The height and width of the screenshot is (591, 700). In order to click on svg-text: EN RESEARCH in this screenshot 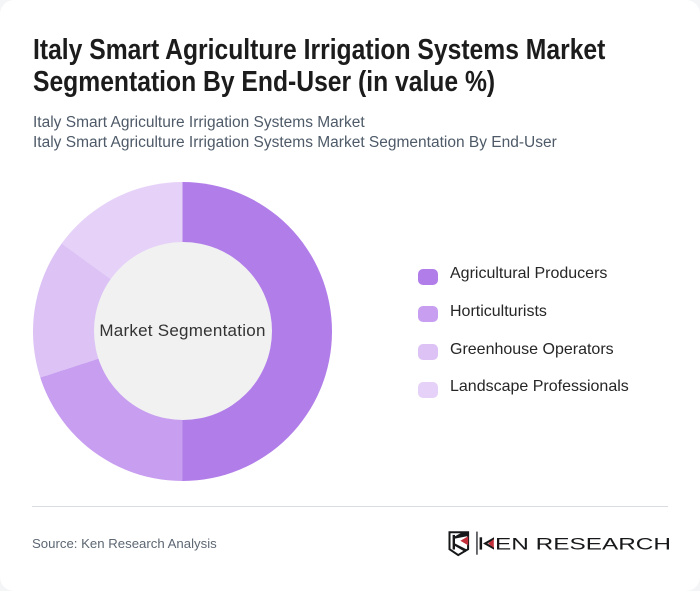, I will do `click(582, 544)`.